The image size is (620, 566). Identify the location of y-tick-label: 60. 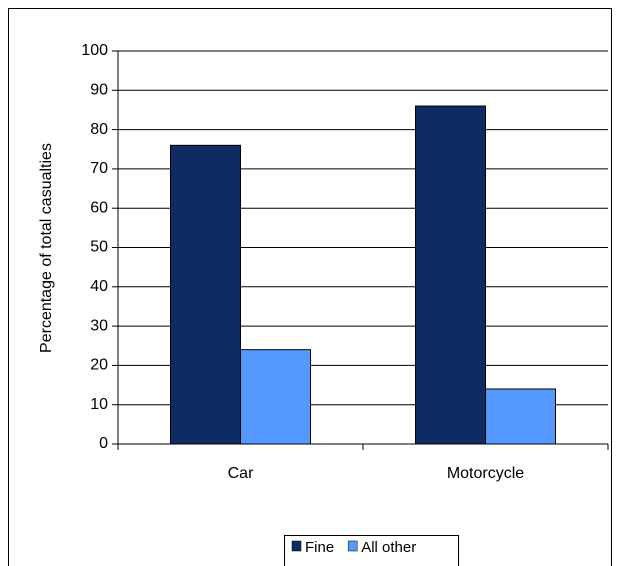
(99, 207).